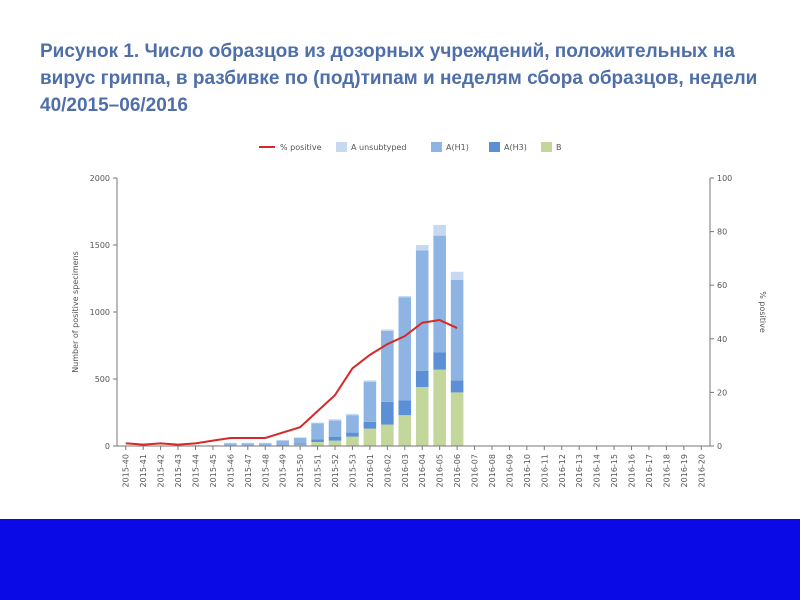 This screenshot has height=600, width=800. What do you see at coordinates (422, 470) in the screenshot?
I see `x-tick-label: 2016-04` at bounding box center [422, 470].